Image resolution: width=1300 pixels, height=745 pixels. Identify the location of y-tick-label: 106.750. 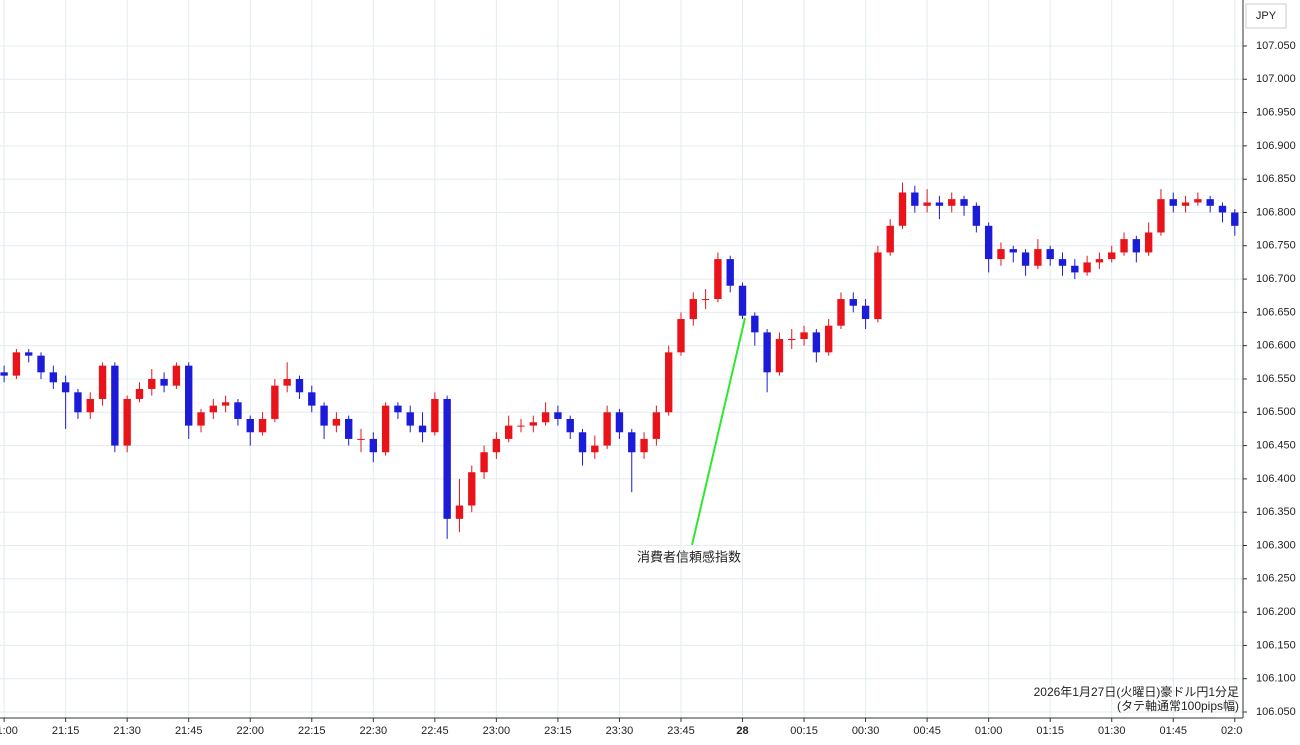
(1276, 246).